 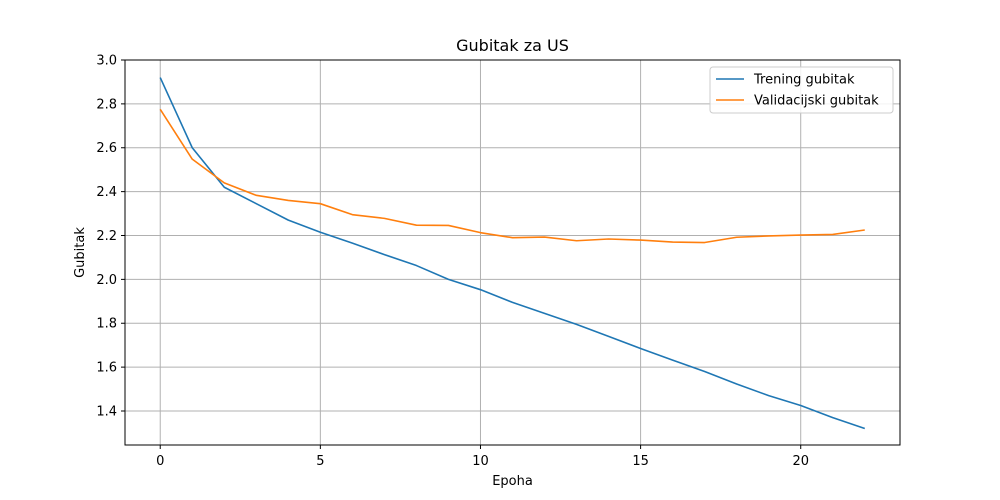 What do you see at coordinates (512, 481) in the screenshot?
I see `x-axis-label: Epoha` at bounding box center [512, 481].